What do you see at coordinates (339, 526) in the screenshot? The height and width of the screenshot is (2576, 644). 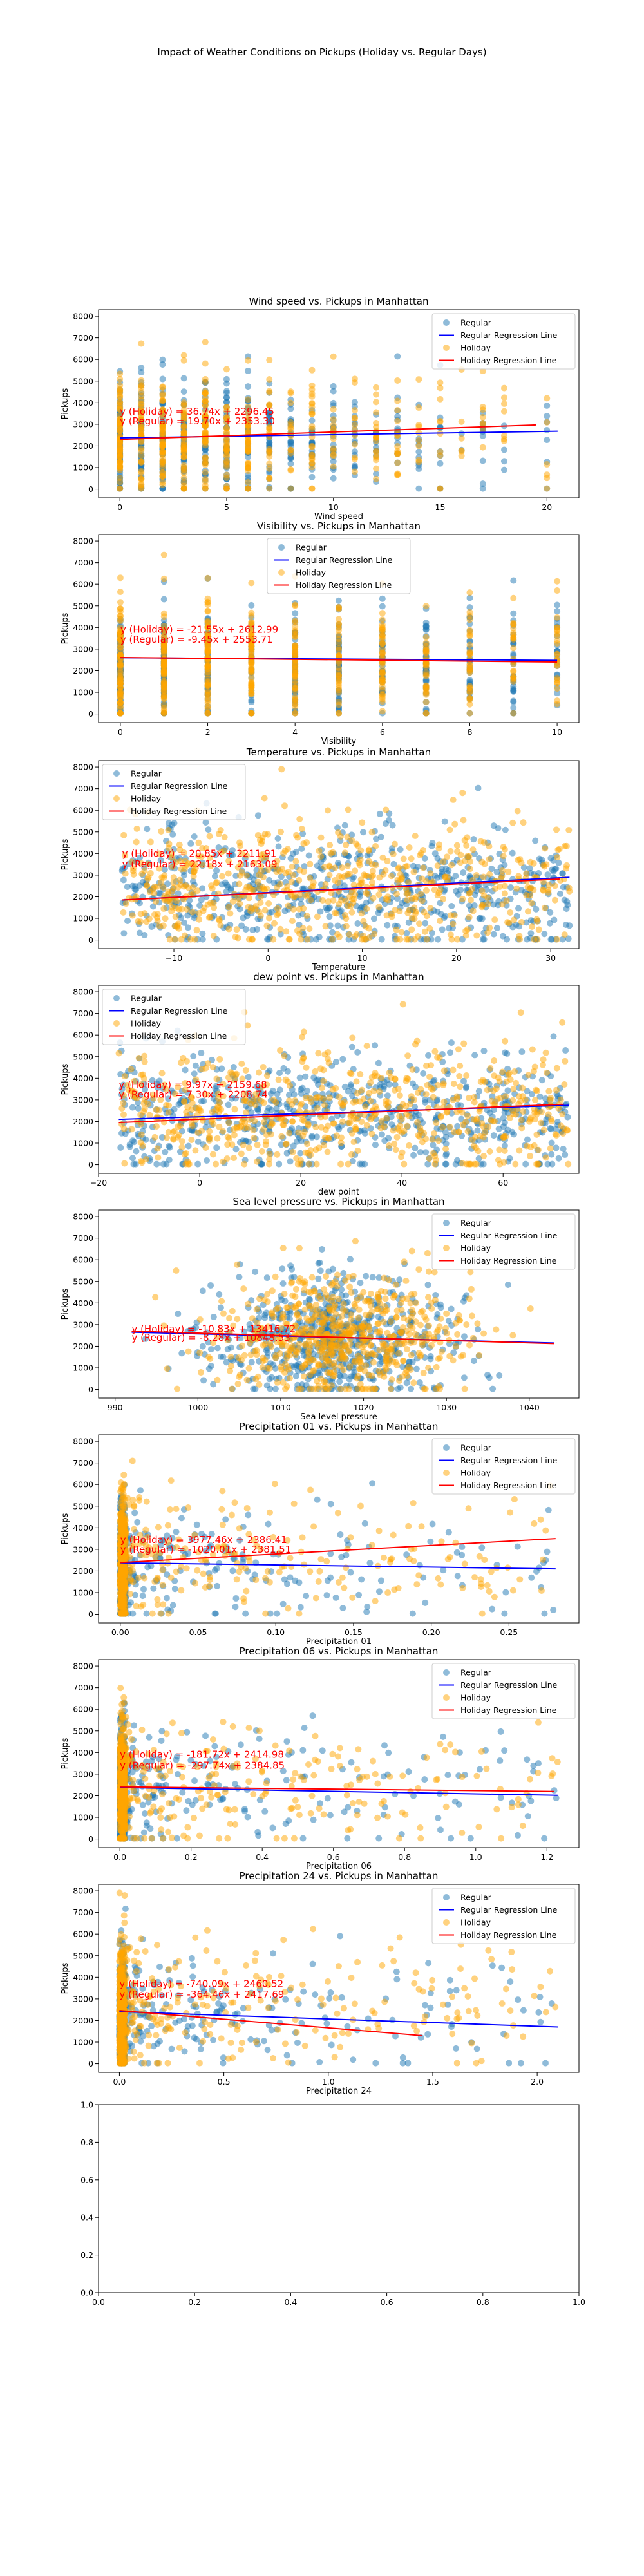 I see `panel-title: Visibility vs. Pickups in Manhattan` at bounding box center [339, 526].